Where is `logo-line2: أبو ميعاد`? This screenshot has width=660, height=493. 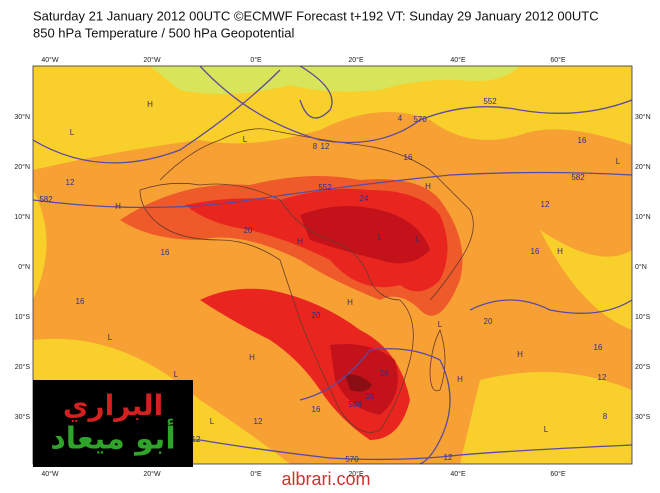 logo-line2: أبو ميعاد is located at coordinates (112, 438).